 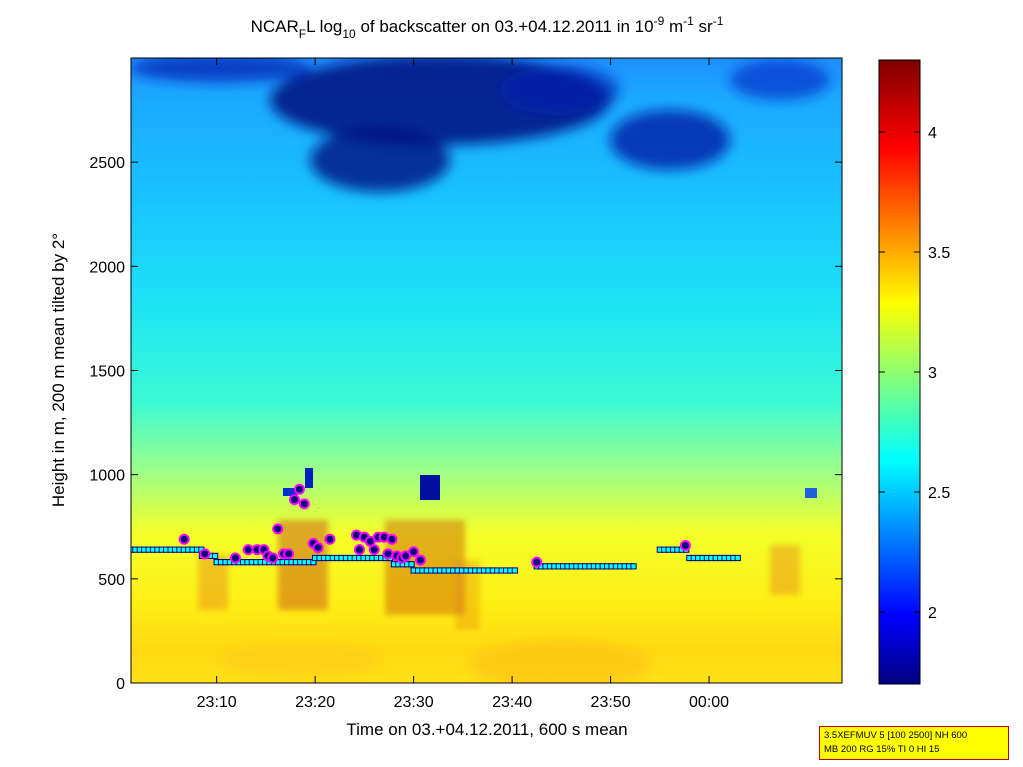 I want to click on y-tick-label: 500, so click(x=111, y=580).